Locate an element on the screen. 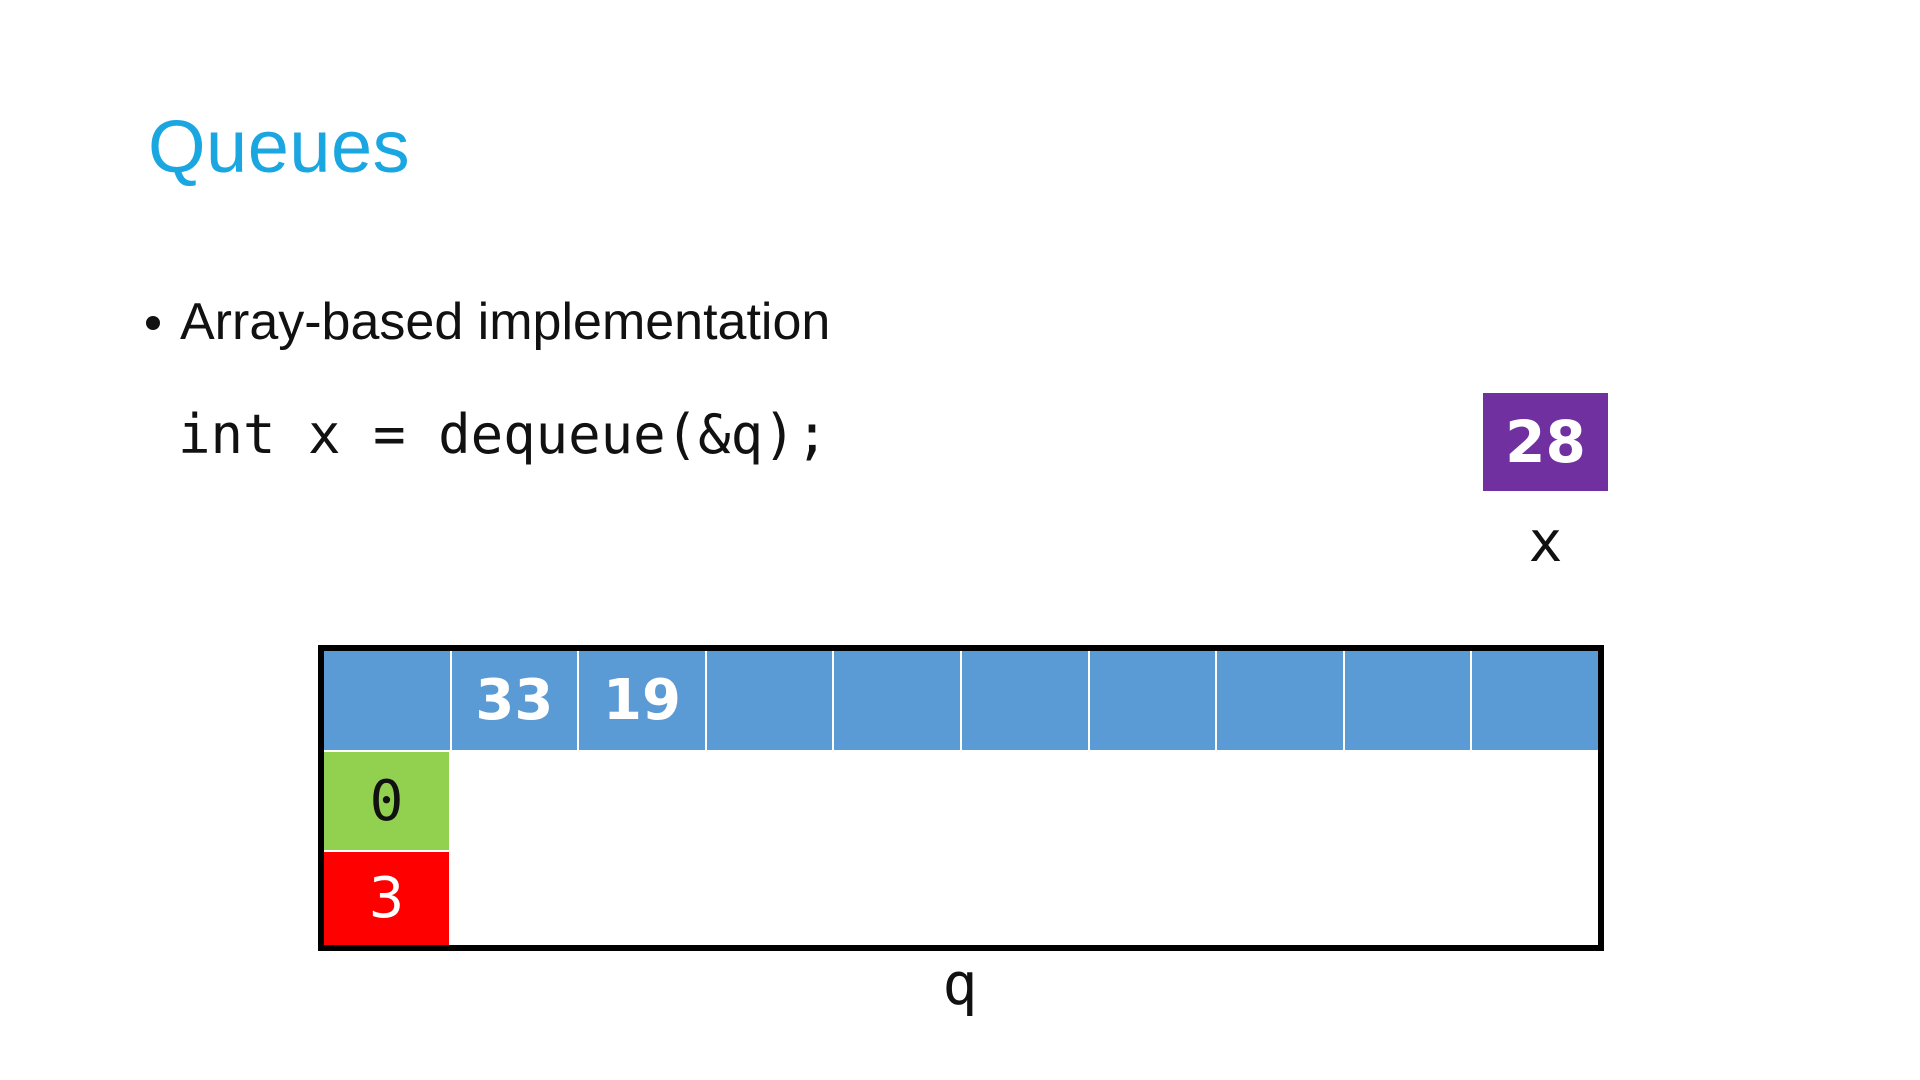 The image size is (1920, 1080). variable-x-label: x is located at coordinates (1545, 542).